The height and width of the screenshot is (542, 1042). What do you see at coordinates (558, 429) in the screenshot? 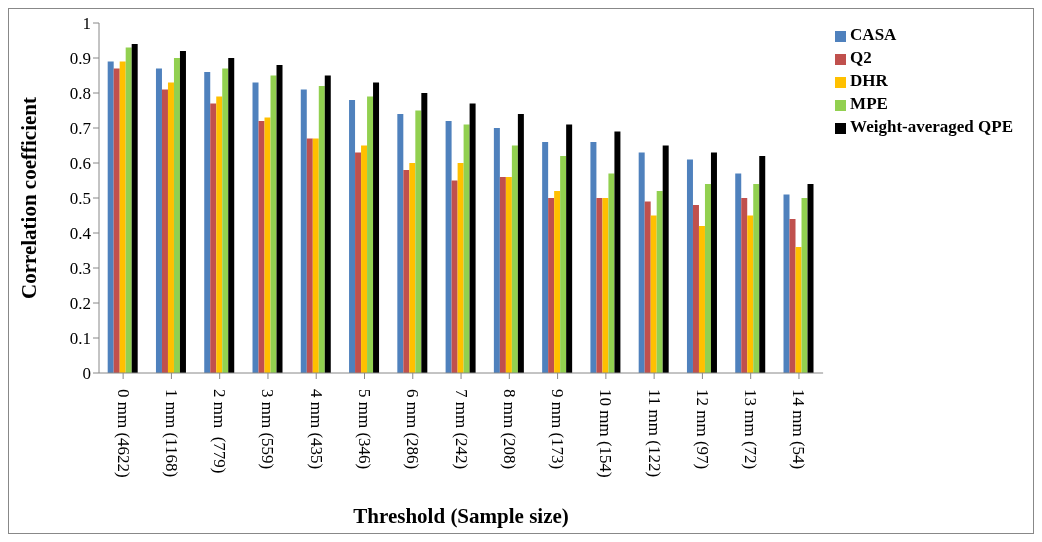
I see `x-tick-label: 9 mm (173)` at bounding box center [558, 429].